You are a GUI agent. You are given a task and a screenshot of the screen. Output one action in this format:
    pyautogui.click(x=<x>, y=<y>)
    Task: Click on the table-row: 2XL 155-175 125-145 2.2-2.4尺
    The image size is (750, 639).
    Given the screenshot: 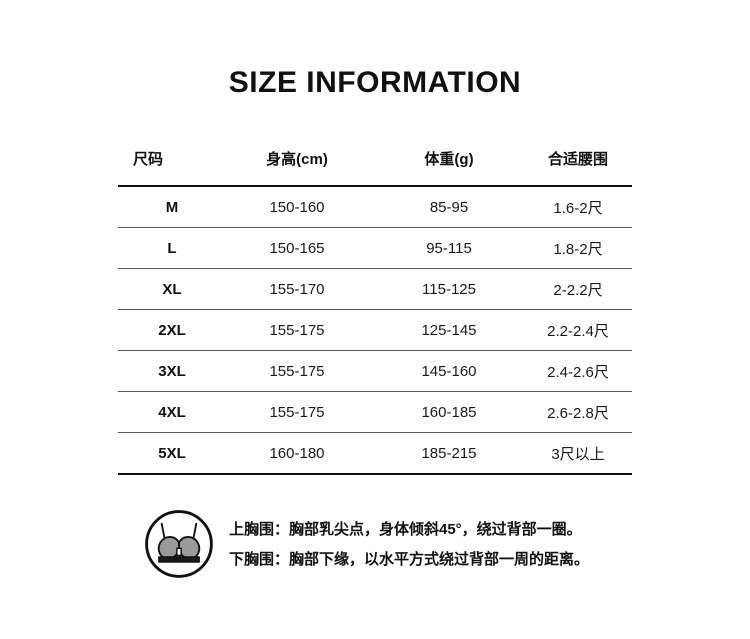 What is the action you would take?
    pyautogui.click(x=375, y=330)
    